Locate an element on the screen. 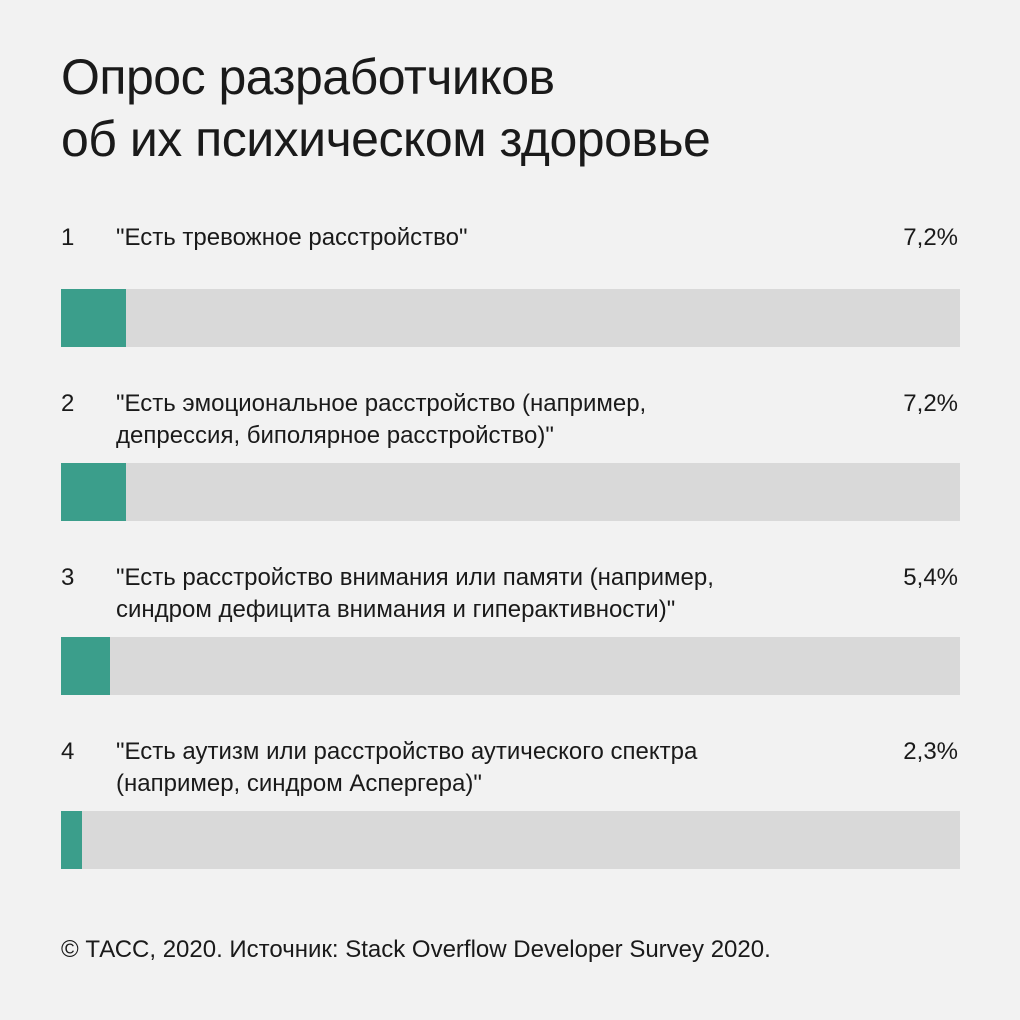  category-label: "Есть тревожное расстройство" is located at coordinates (292, 237).